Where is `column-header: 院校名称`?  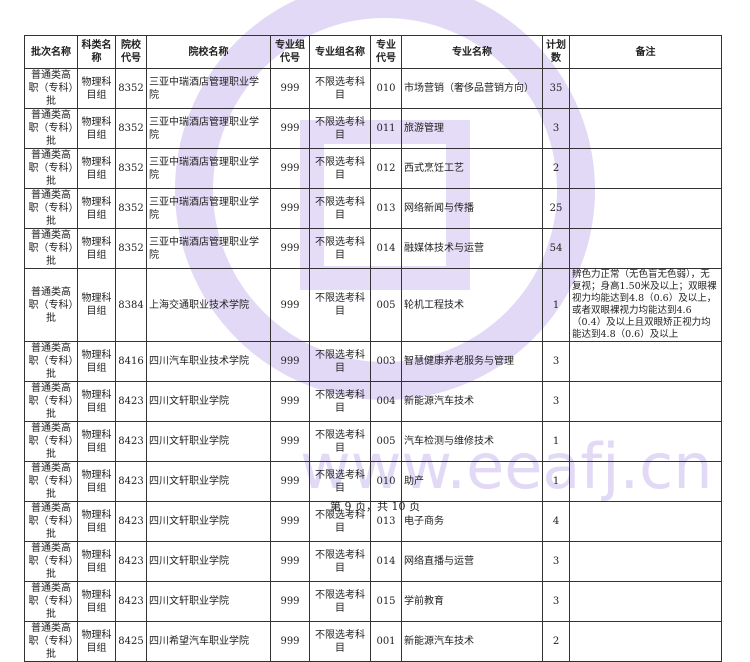 column-header: 院校名称 is located at coordinates (208, 52).